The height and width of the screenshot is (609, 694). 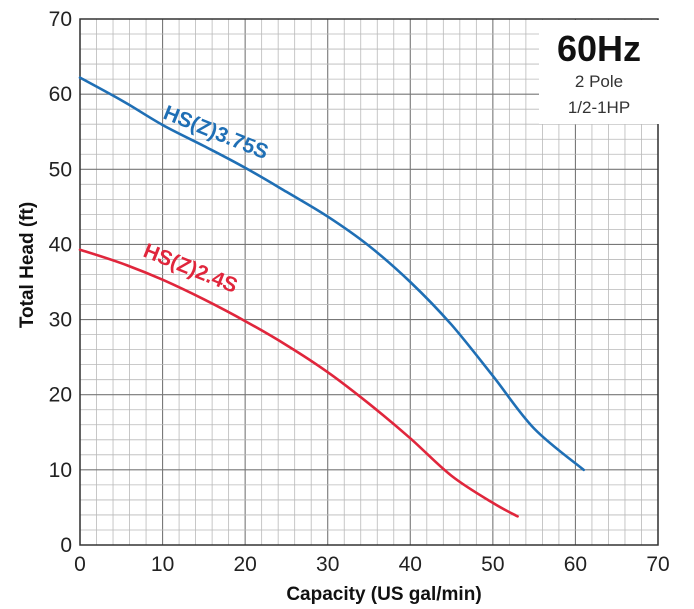 What do you see at coordinates (575, 564) in the screenshot?
I see `x-tick-label: 60` at bounding box center [575, 564].